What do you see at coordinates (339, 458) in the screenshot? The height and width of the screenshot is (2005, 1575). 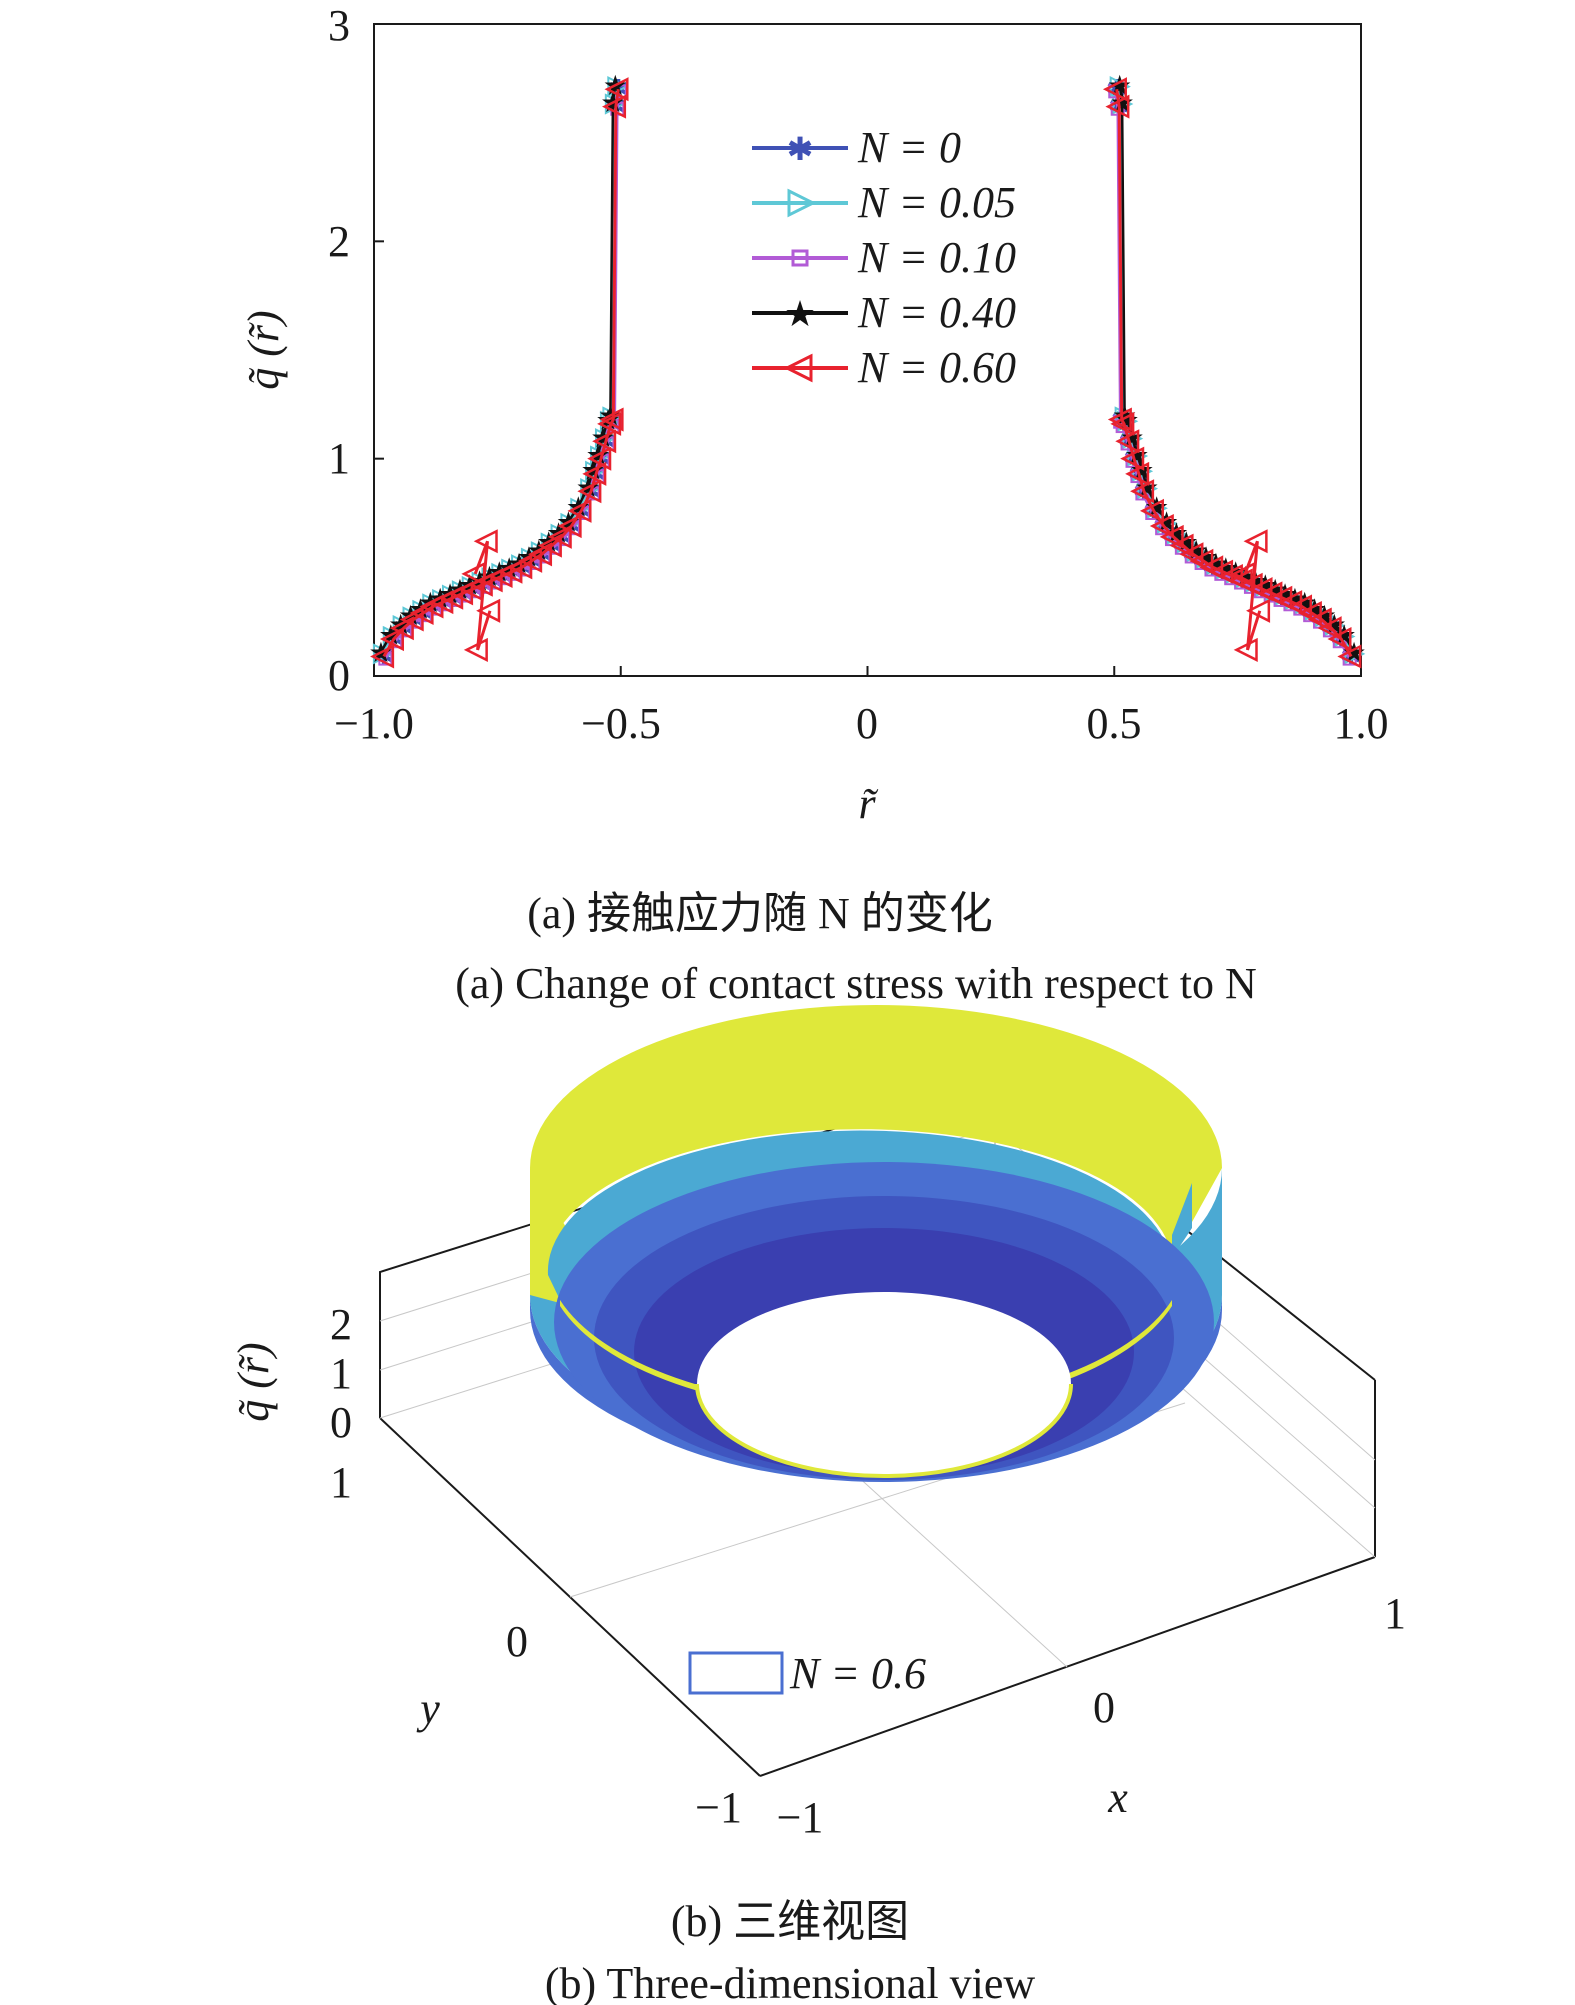 I see `chart-a-ytick-label: 1` at bounding box center [339, 458].